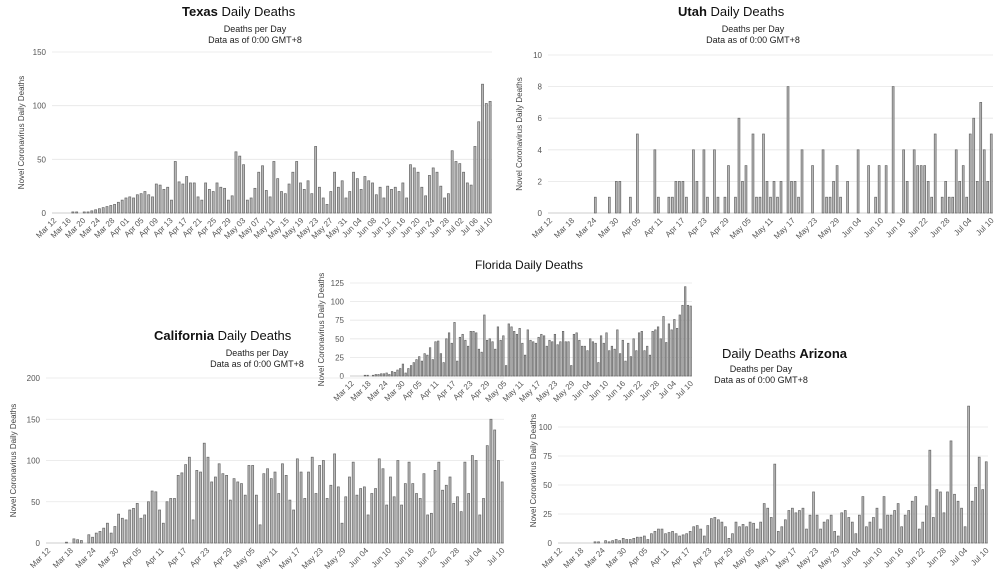 This screenshot has height=578, width=1000. Describe the element at coordinates (806, 228) in the screenshot. I see `utah-xtick-label: May 23` at that location.